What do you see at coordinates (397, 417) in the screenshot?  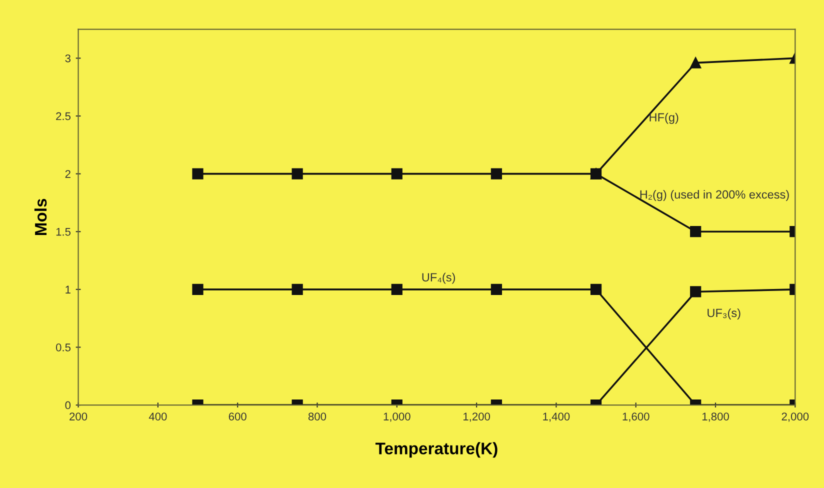 I see `x-tick-label: 1,000` at bounding box center [397, 417].